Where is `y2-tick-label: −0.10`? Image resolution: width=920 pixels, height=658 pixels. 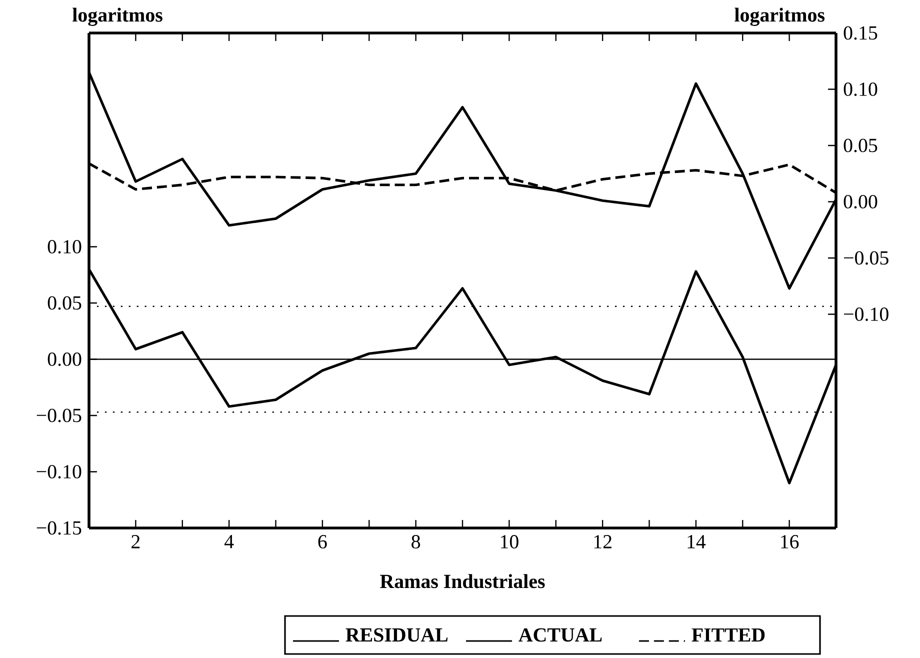
y2-tick-label: −0.10 is located at coordinates (866, 314).